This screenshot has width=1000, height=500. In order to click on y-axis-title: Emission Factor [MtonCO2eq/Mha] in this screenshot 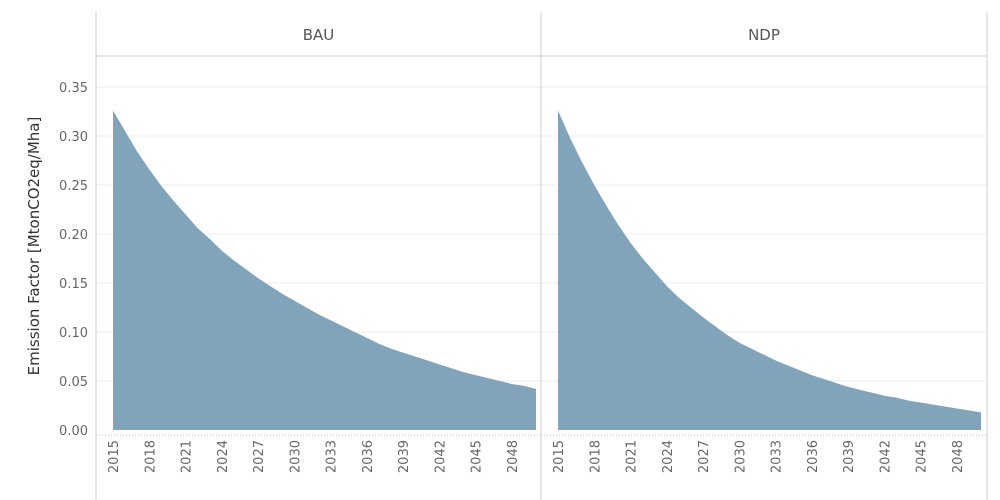, I will do `click(34, 246)`.